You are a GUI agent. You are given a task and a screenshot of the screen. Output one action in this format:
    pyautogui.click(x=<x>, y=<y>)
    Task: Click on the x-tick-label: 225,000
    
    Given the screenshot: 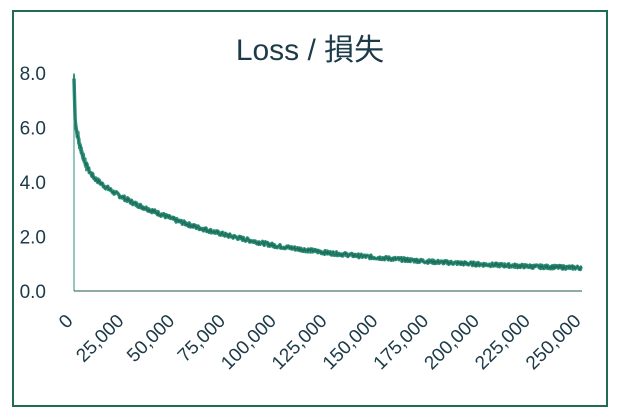 What is the action you would take?
    pyautogui.click(x=502, y=342)
    